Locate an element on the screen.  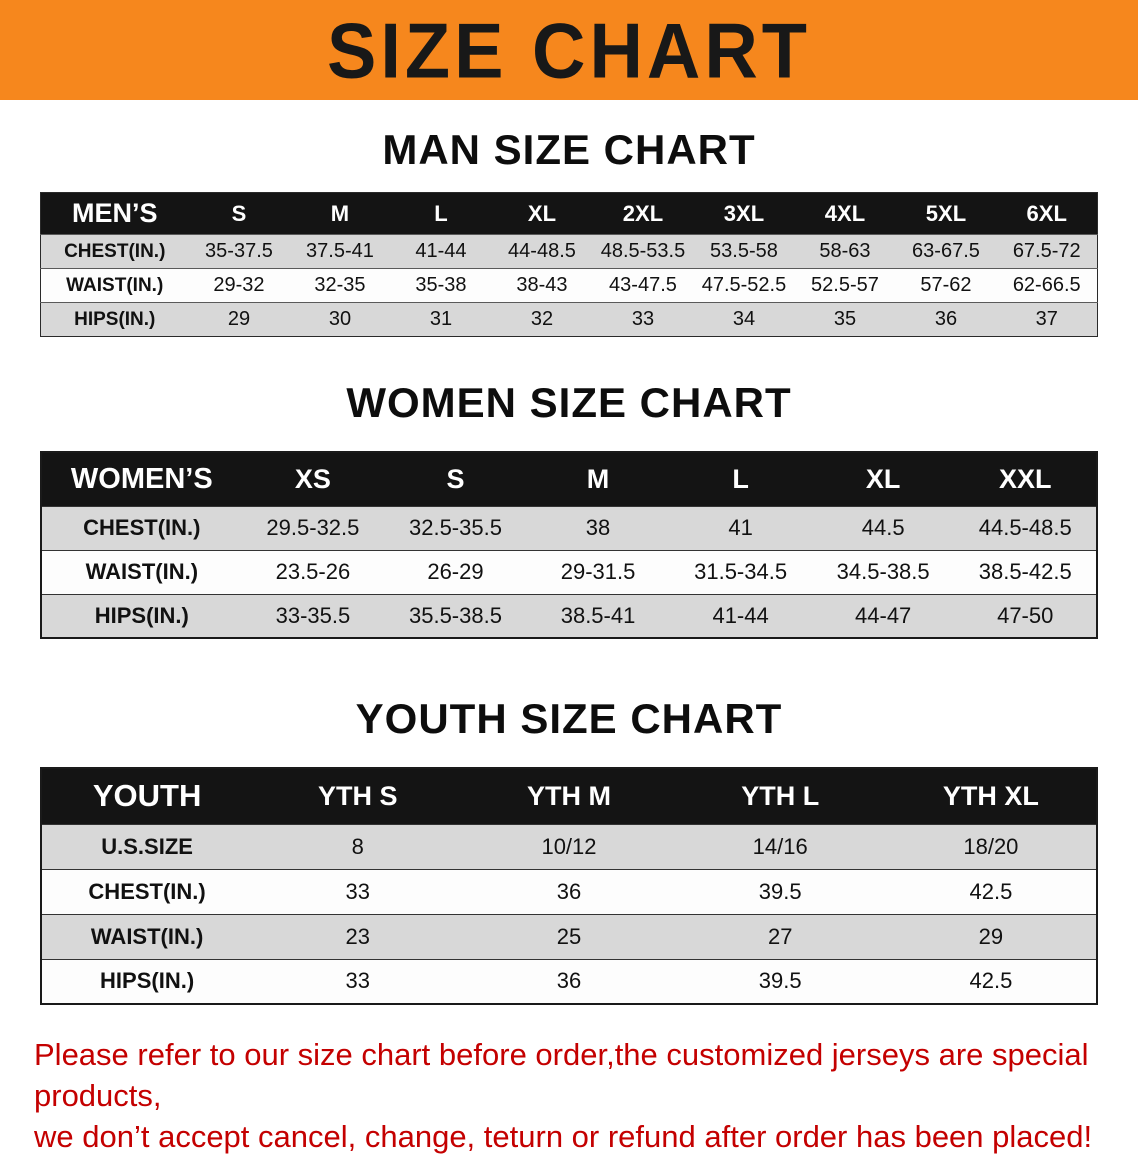
table-cell: 37 is located at coordinates (1046, 319).